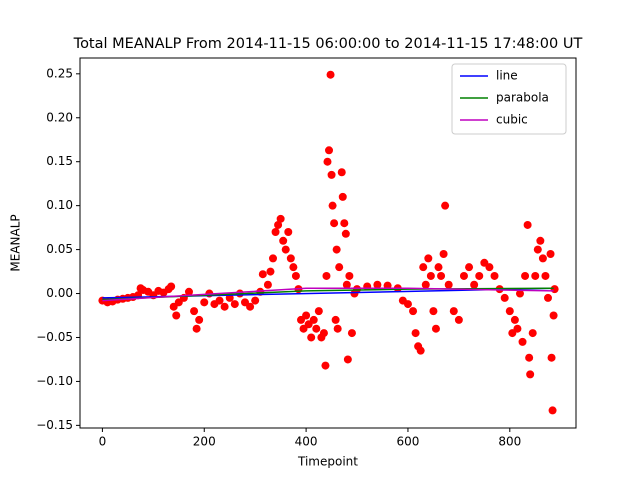 The image size is (640, 480). Describe the element at coordinates (328, 294) in the screenshot. I see `fit-line` at that location.